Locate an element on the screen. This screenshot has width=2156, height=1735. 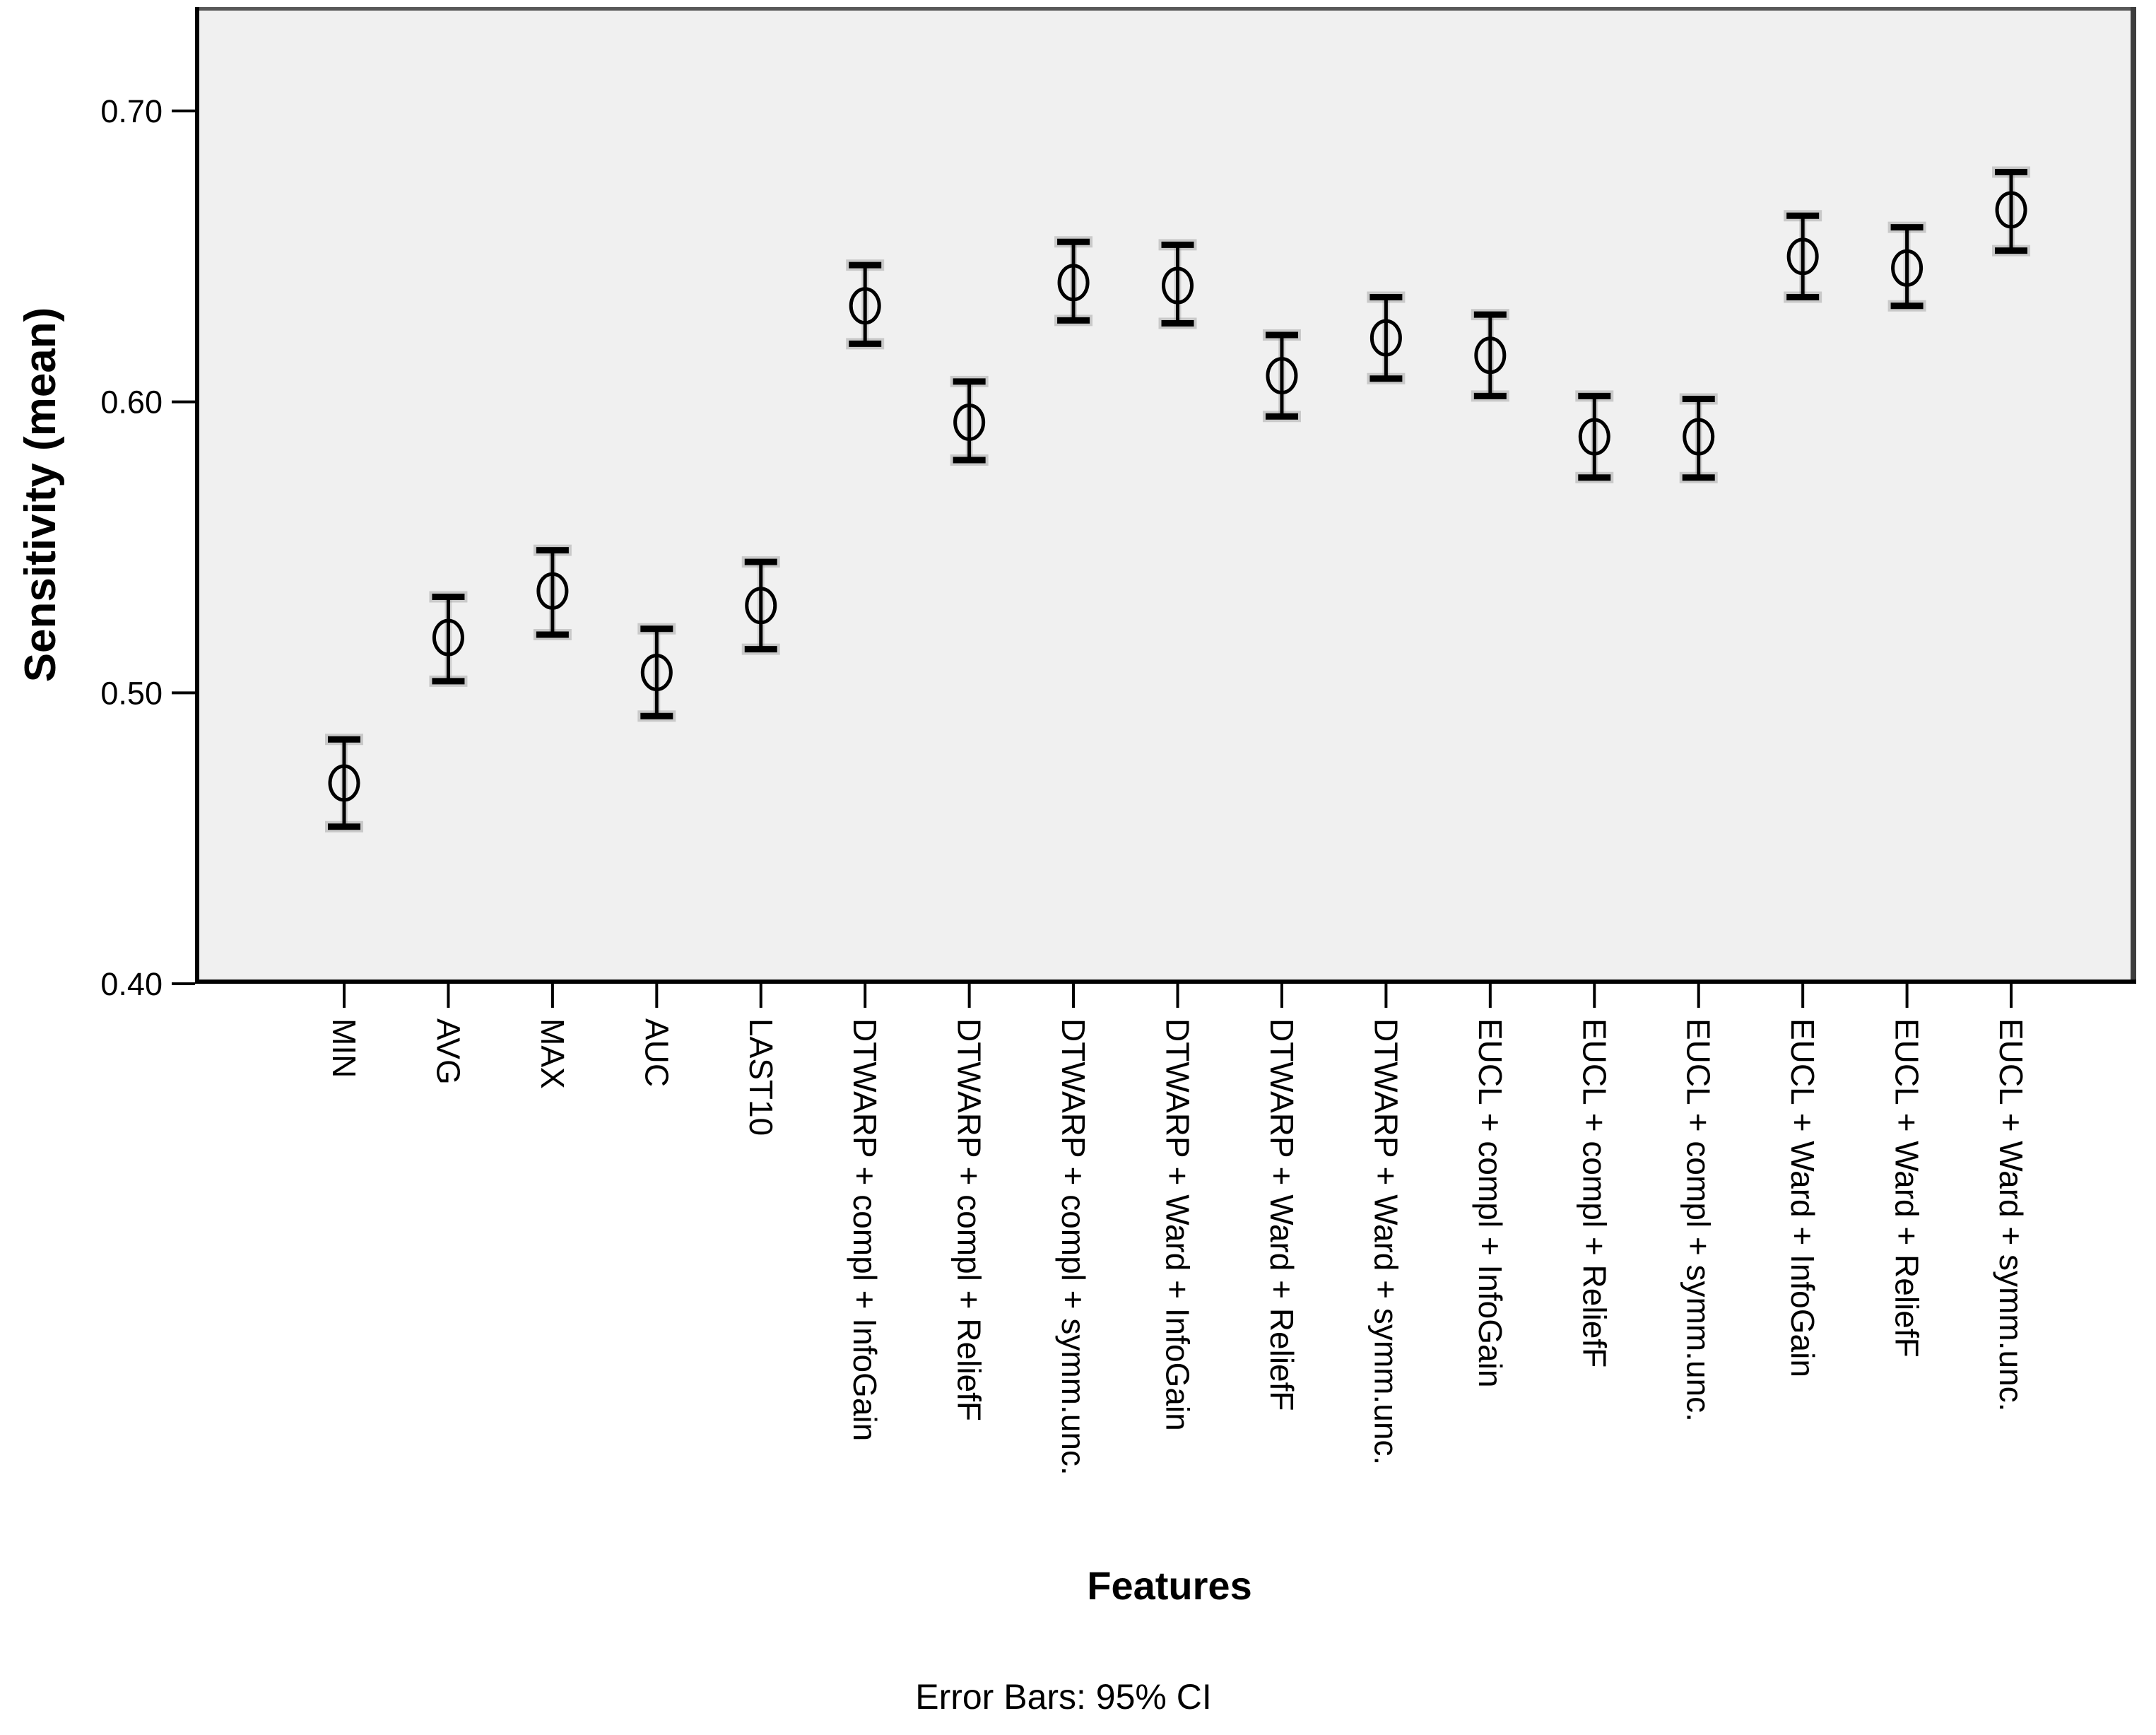
x-category-label: DTWARP + Ward + ReliefF is located at coordinates (1281, 1214).